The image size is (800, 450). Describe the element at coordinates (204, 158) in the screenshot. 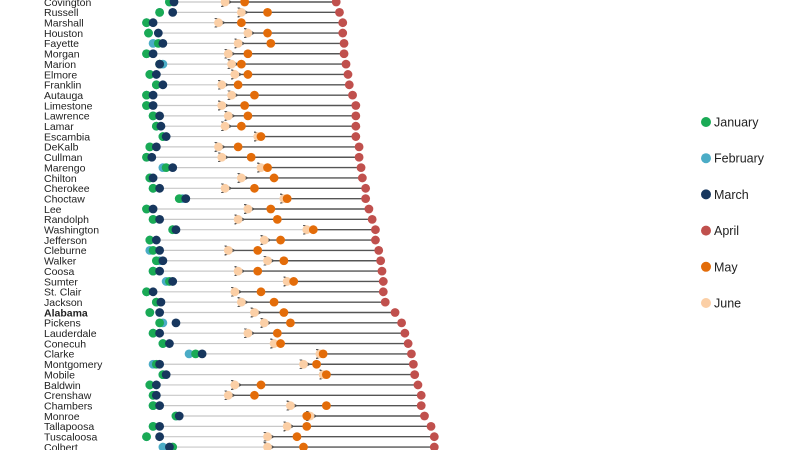

I see `row-cullman: Cullman` at that location.